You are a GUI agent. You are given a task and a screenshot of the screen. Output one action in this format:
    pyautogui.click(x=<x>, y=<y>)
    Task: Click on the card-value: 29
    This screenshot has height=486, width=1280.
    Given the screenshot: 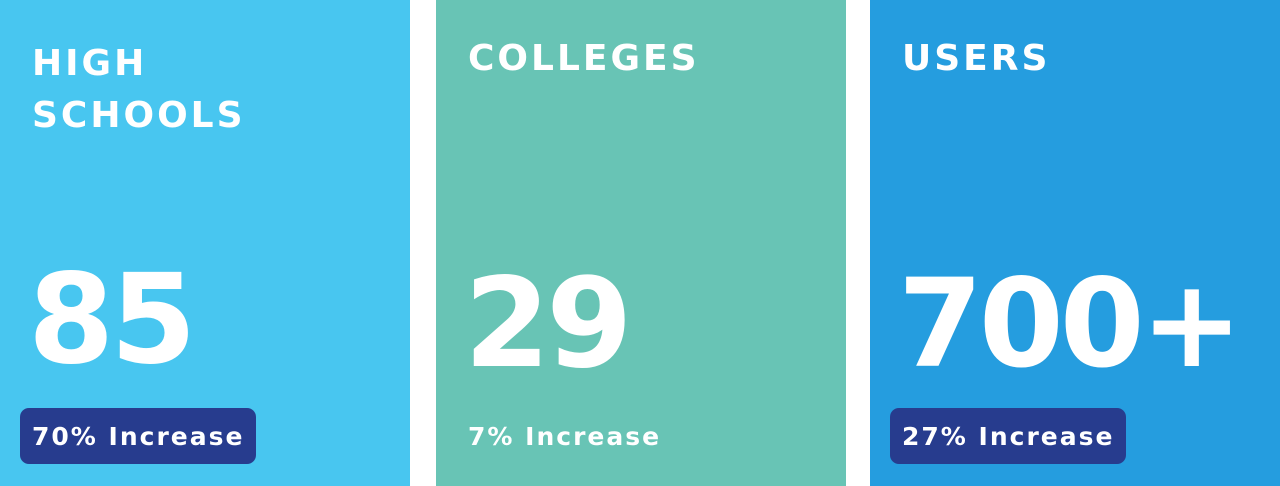 What is the action you would take?
    pyautogui.click(x=548, y=324)
    